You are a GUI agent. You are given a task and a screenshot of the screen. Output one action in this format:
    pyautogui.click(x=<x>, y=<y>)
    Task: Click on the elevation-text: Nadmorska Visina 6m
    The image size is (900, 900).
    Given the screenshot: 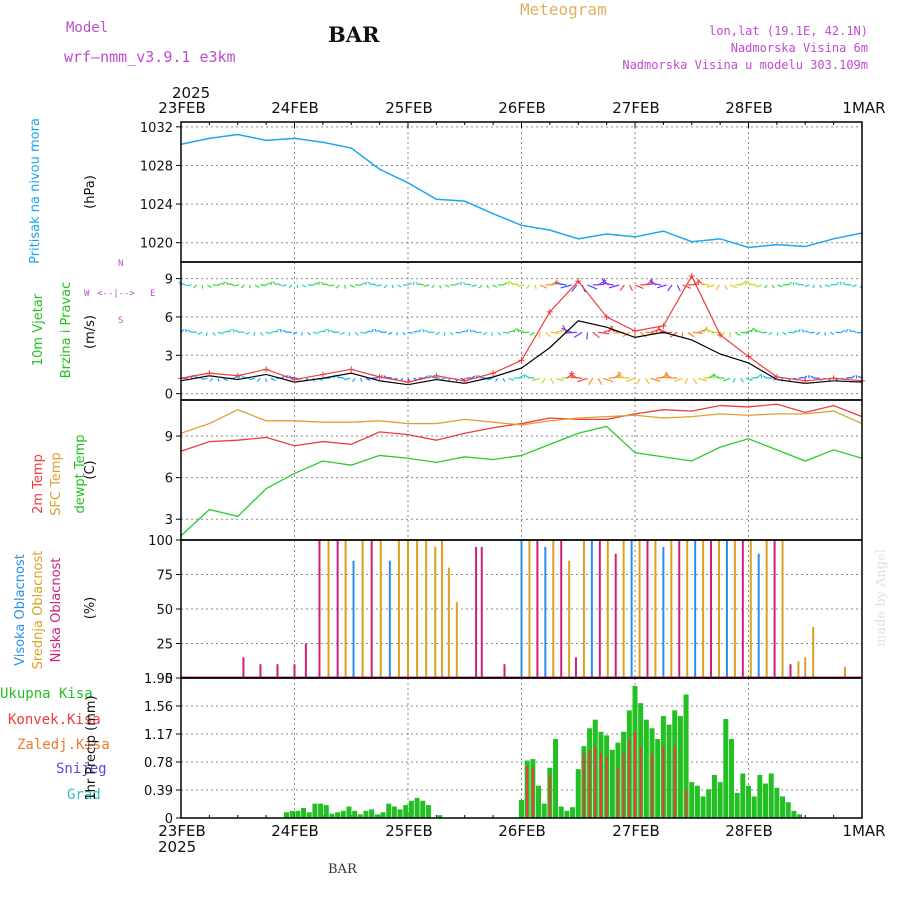 What is the action you would take?
    pyautogui.click(x=799, y=48)
    